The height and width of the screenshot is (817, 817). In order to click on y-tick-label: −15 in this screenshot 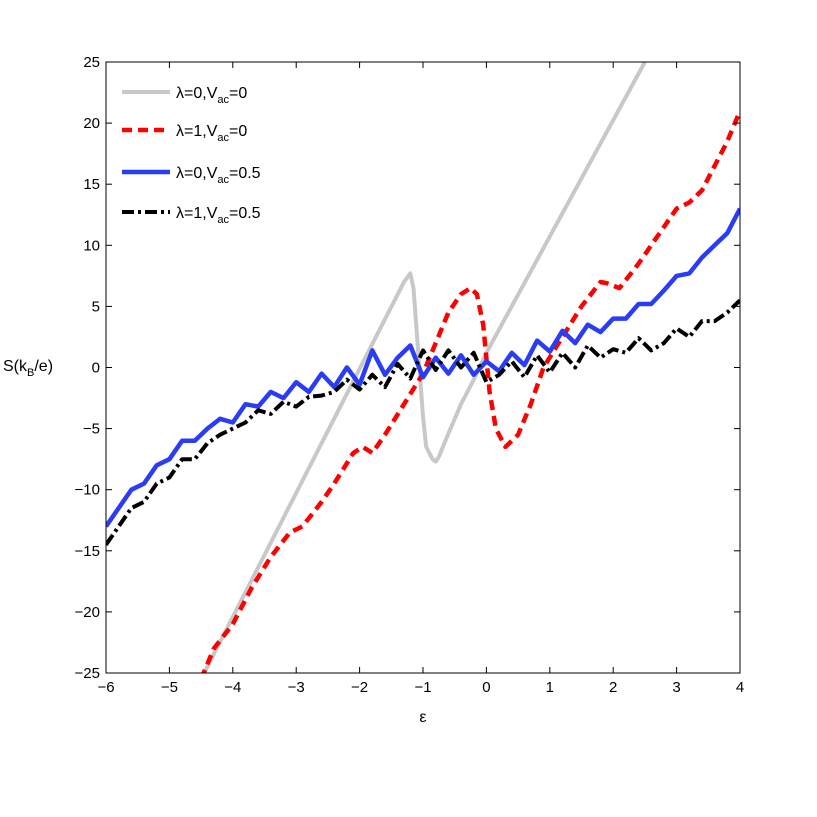, I will do `click(87, 551)`.